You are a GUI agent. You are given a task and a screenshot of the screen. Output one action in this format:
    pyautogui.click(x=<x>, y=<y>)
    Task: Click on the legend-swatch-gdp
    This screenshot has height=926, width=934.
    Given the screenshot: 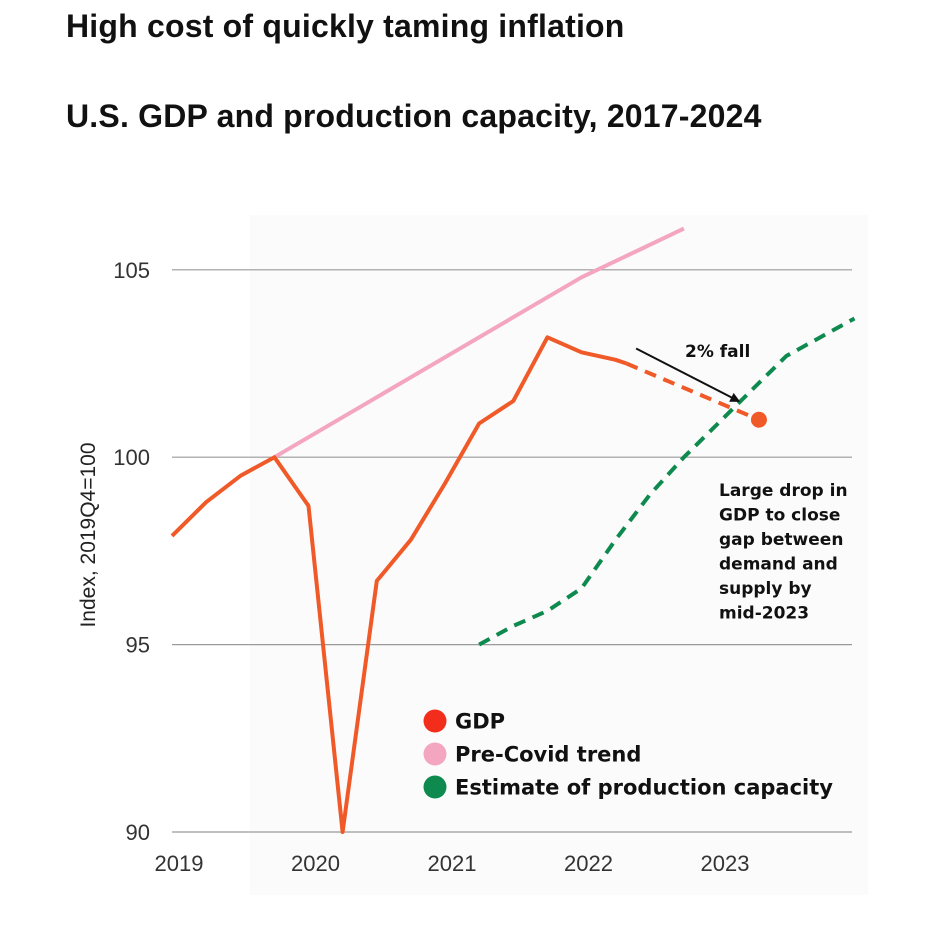 What is the action you would take?
    pyautogui.click(x=435, y=721)
    